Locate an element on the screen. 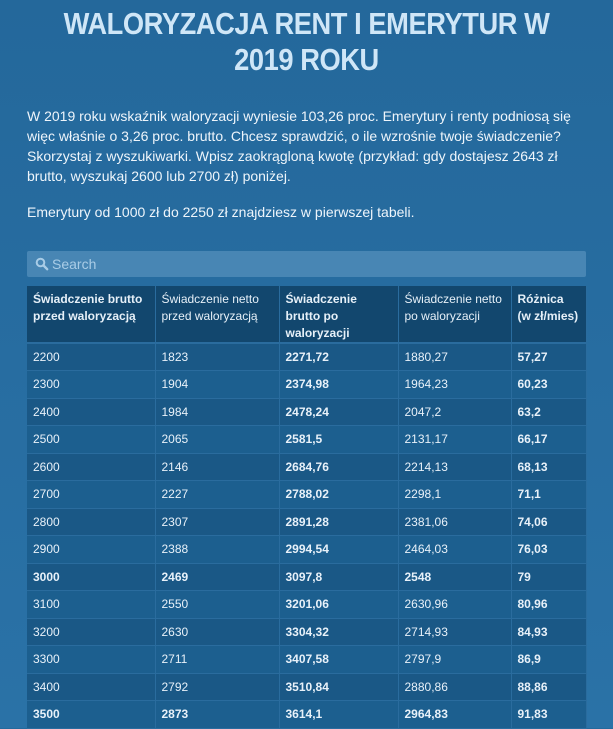 This screenshot has width=613, height=729. cell-gross-after: 3407,58 is located at coordinates (339, 659).